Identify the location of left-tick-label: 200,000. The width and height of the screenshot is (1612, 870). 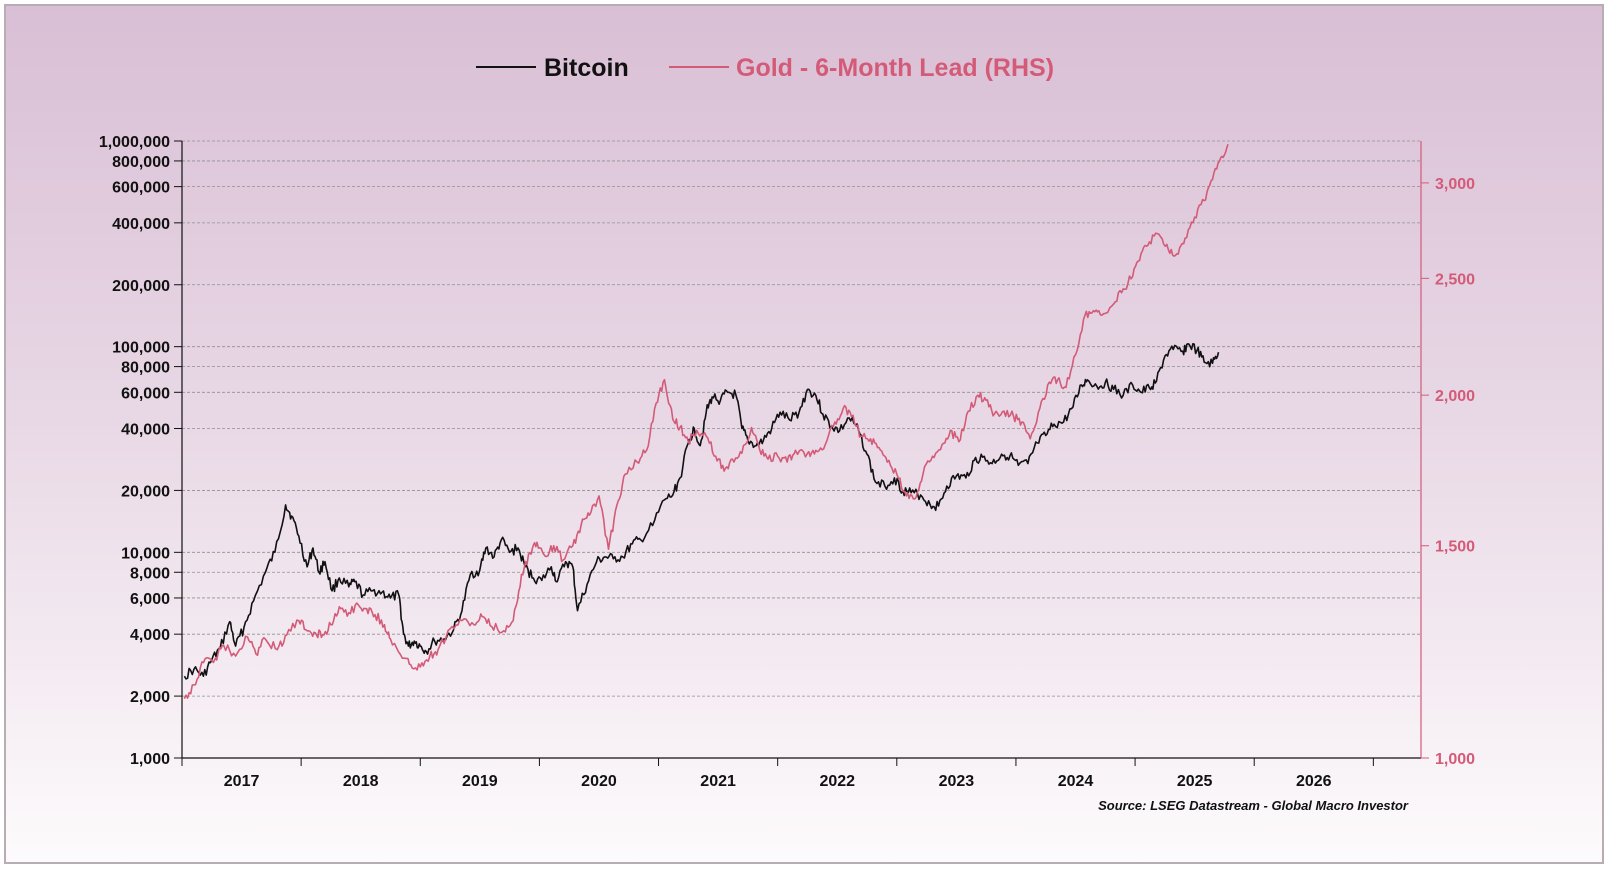
(141, 286).